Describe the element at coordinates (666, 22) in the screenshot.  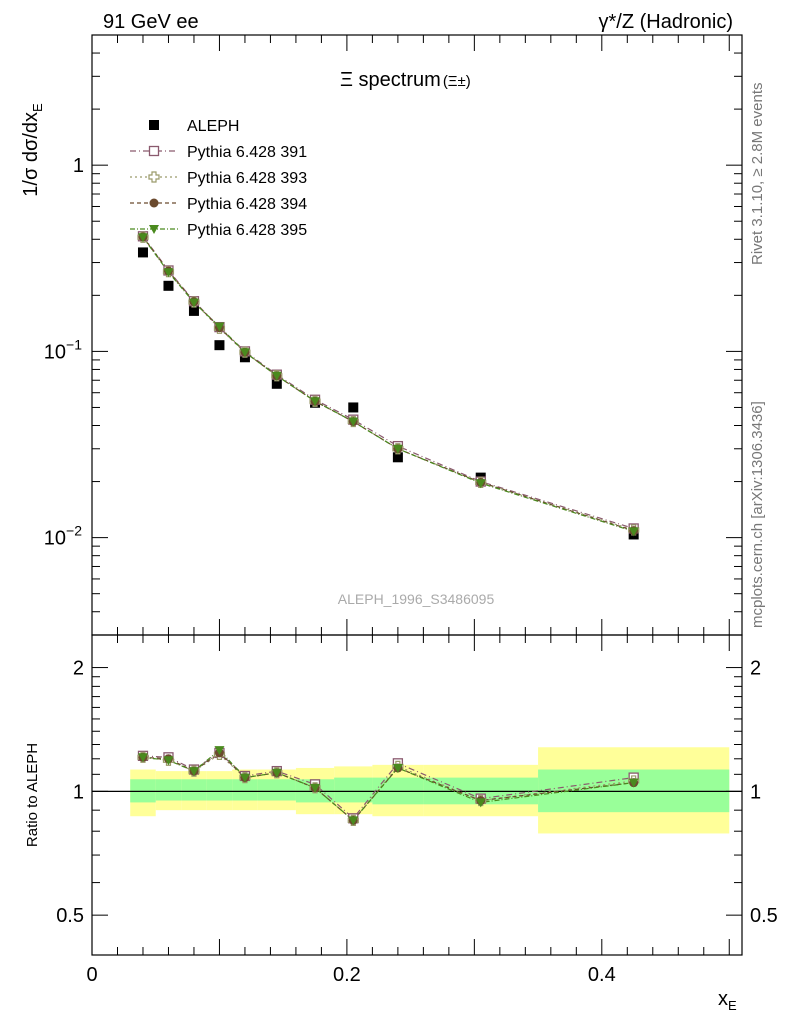
I see `header-process: γ*/Z (Hadronic)` at that location.